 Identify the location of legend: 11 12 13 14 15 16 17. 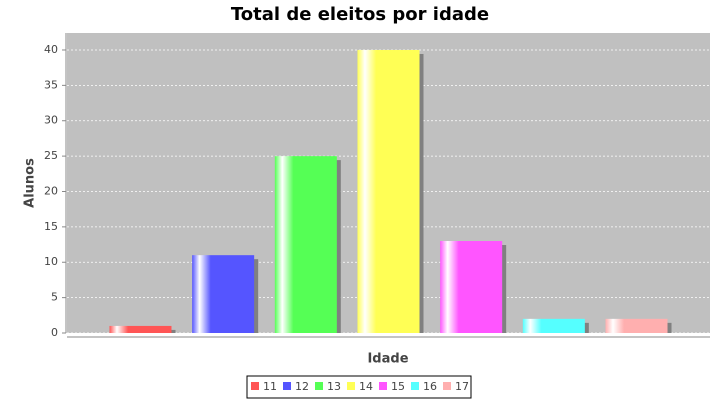
(359, 387).